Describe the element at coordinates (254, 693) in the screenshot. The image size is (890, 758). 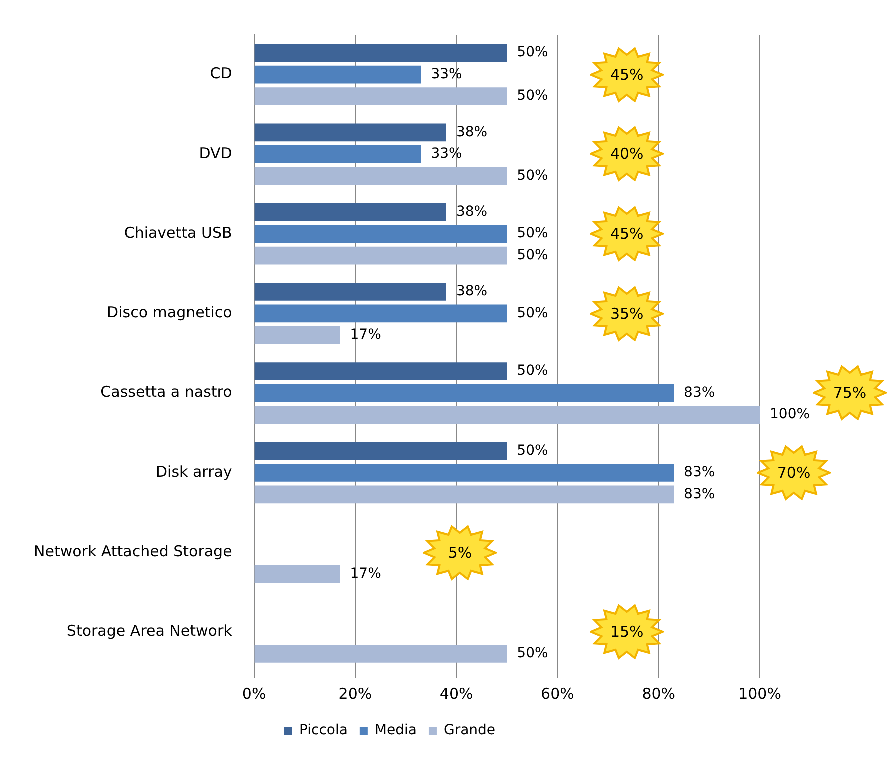
I see `x-tick-label: 0%` at that location.